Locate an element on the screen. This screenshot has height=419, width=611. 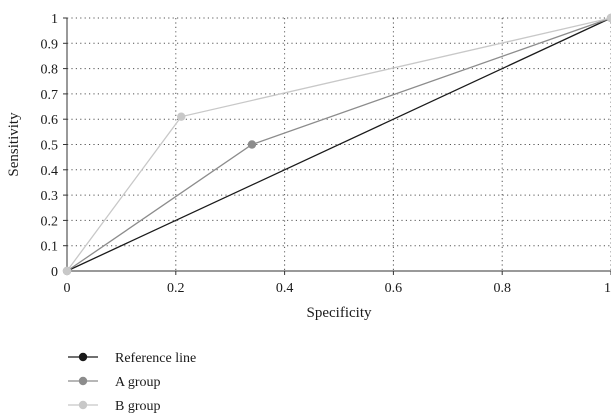
x-axis-title: Specificity is located at coordinates (339, 313).